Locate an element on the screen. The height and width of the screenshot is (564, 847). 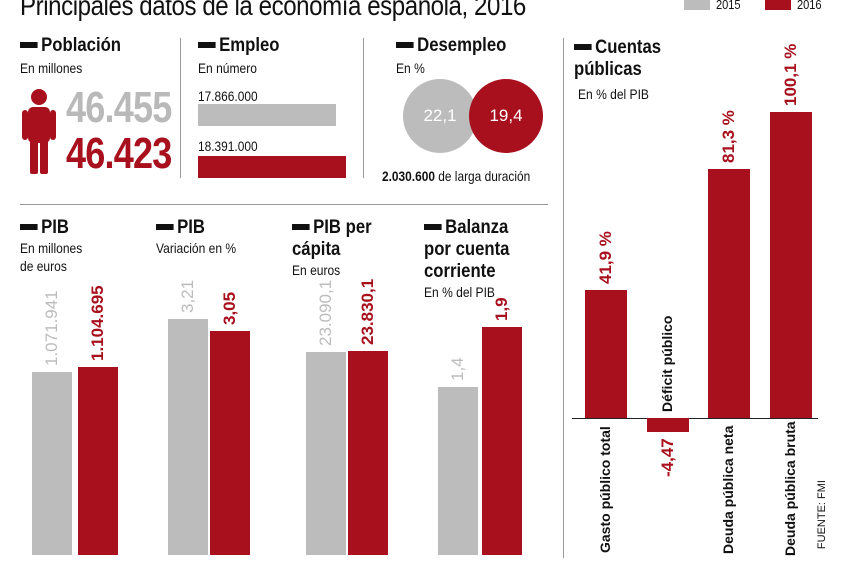
pib-pc-unit: En euros is located at coordinates (316, 270).